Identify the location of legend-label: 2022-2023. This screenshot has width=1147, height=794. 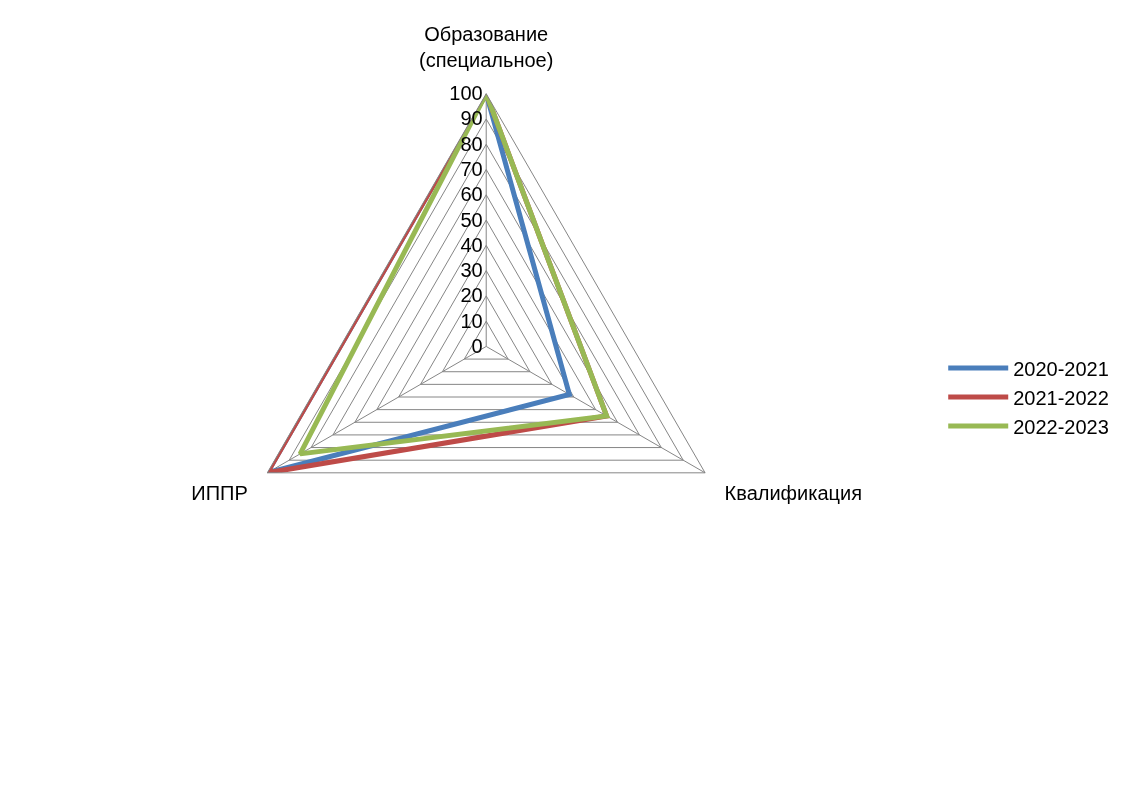
(1061, 426).